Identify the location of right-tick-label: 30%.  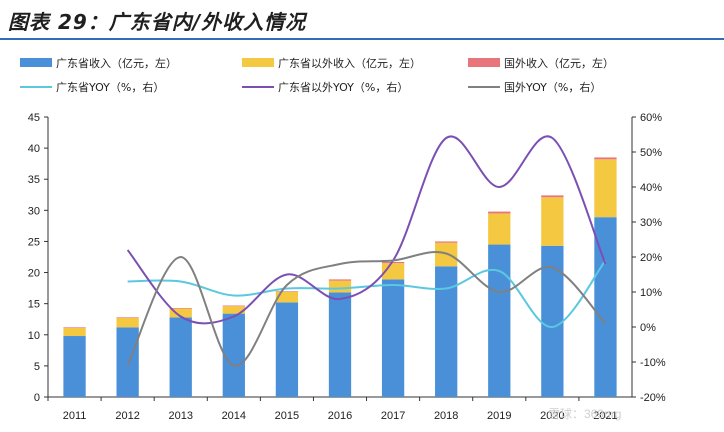
(651, 223).